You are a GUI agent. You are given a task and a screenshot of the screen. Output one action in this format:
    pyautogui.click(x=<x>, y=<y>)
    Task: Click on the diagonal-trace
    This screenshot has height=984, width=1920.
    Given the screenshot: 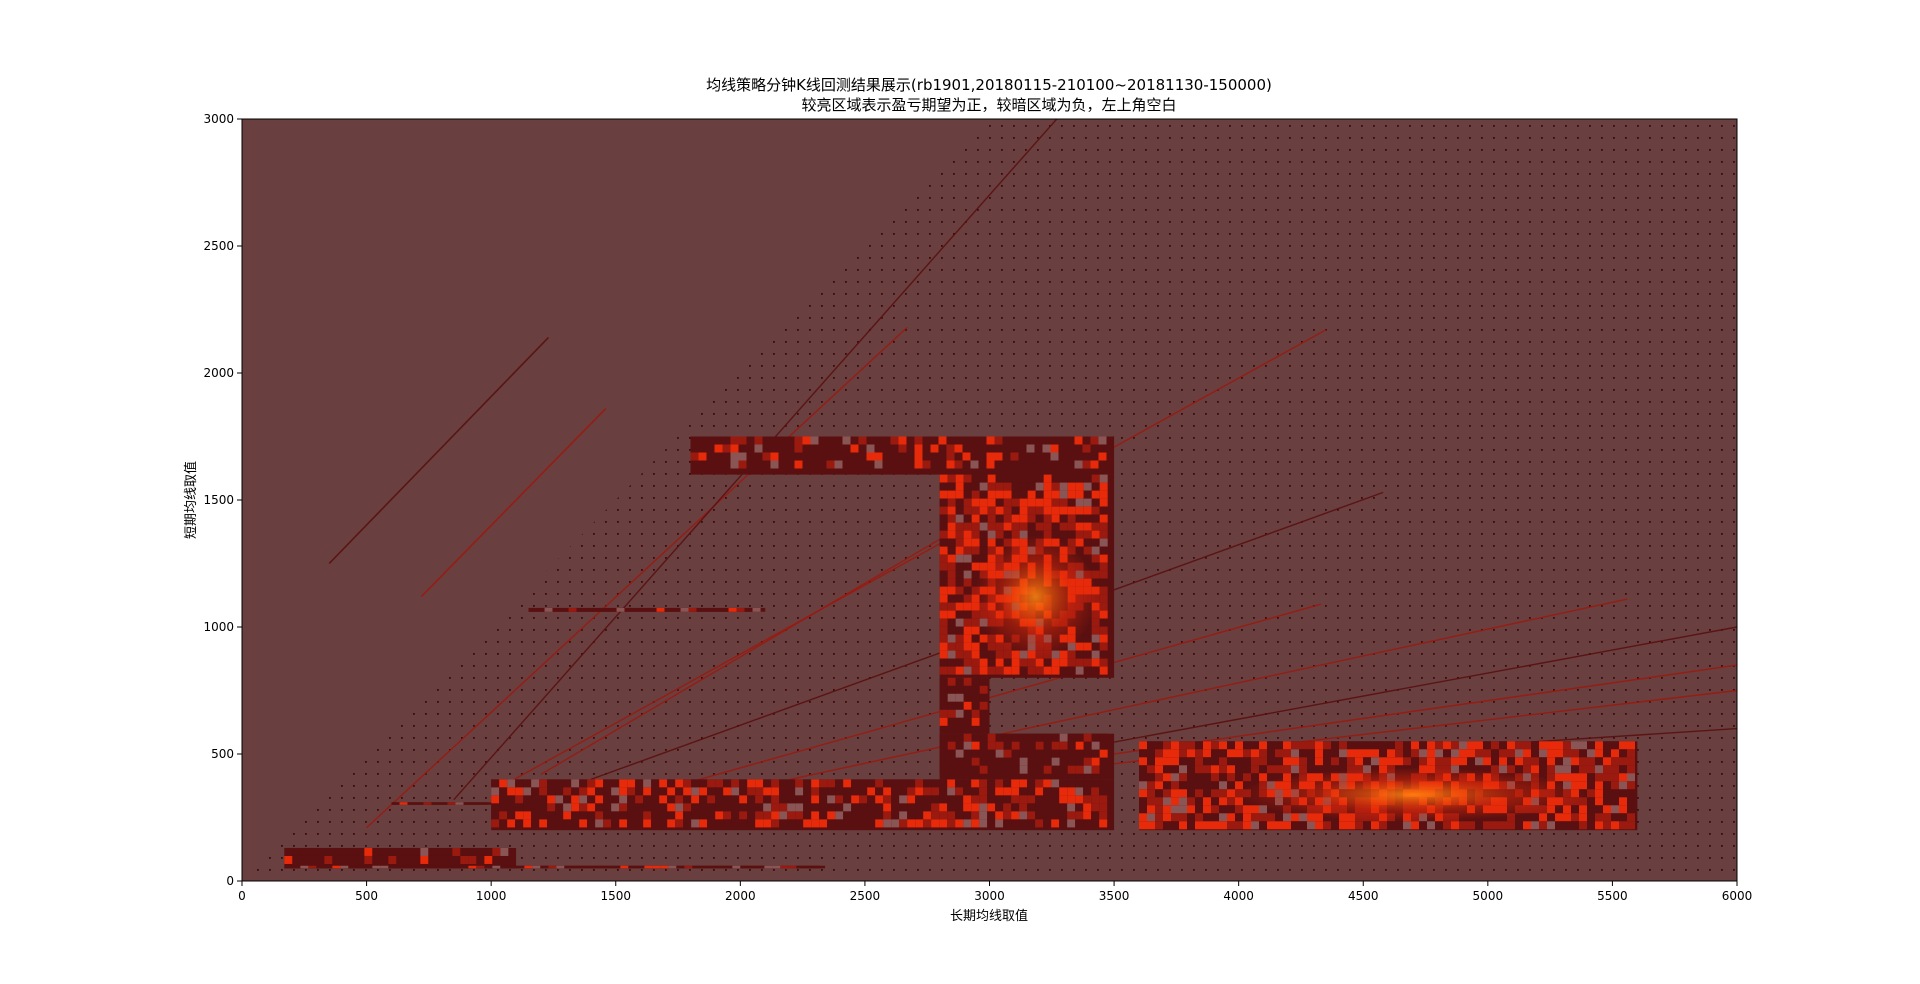 What is the action you would take?
    pyautogui.click(x=439, y=450)
    